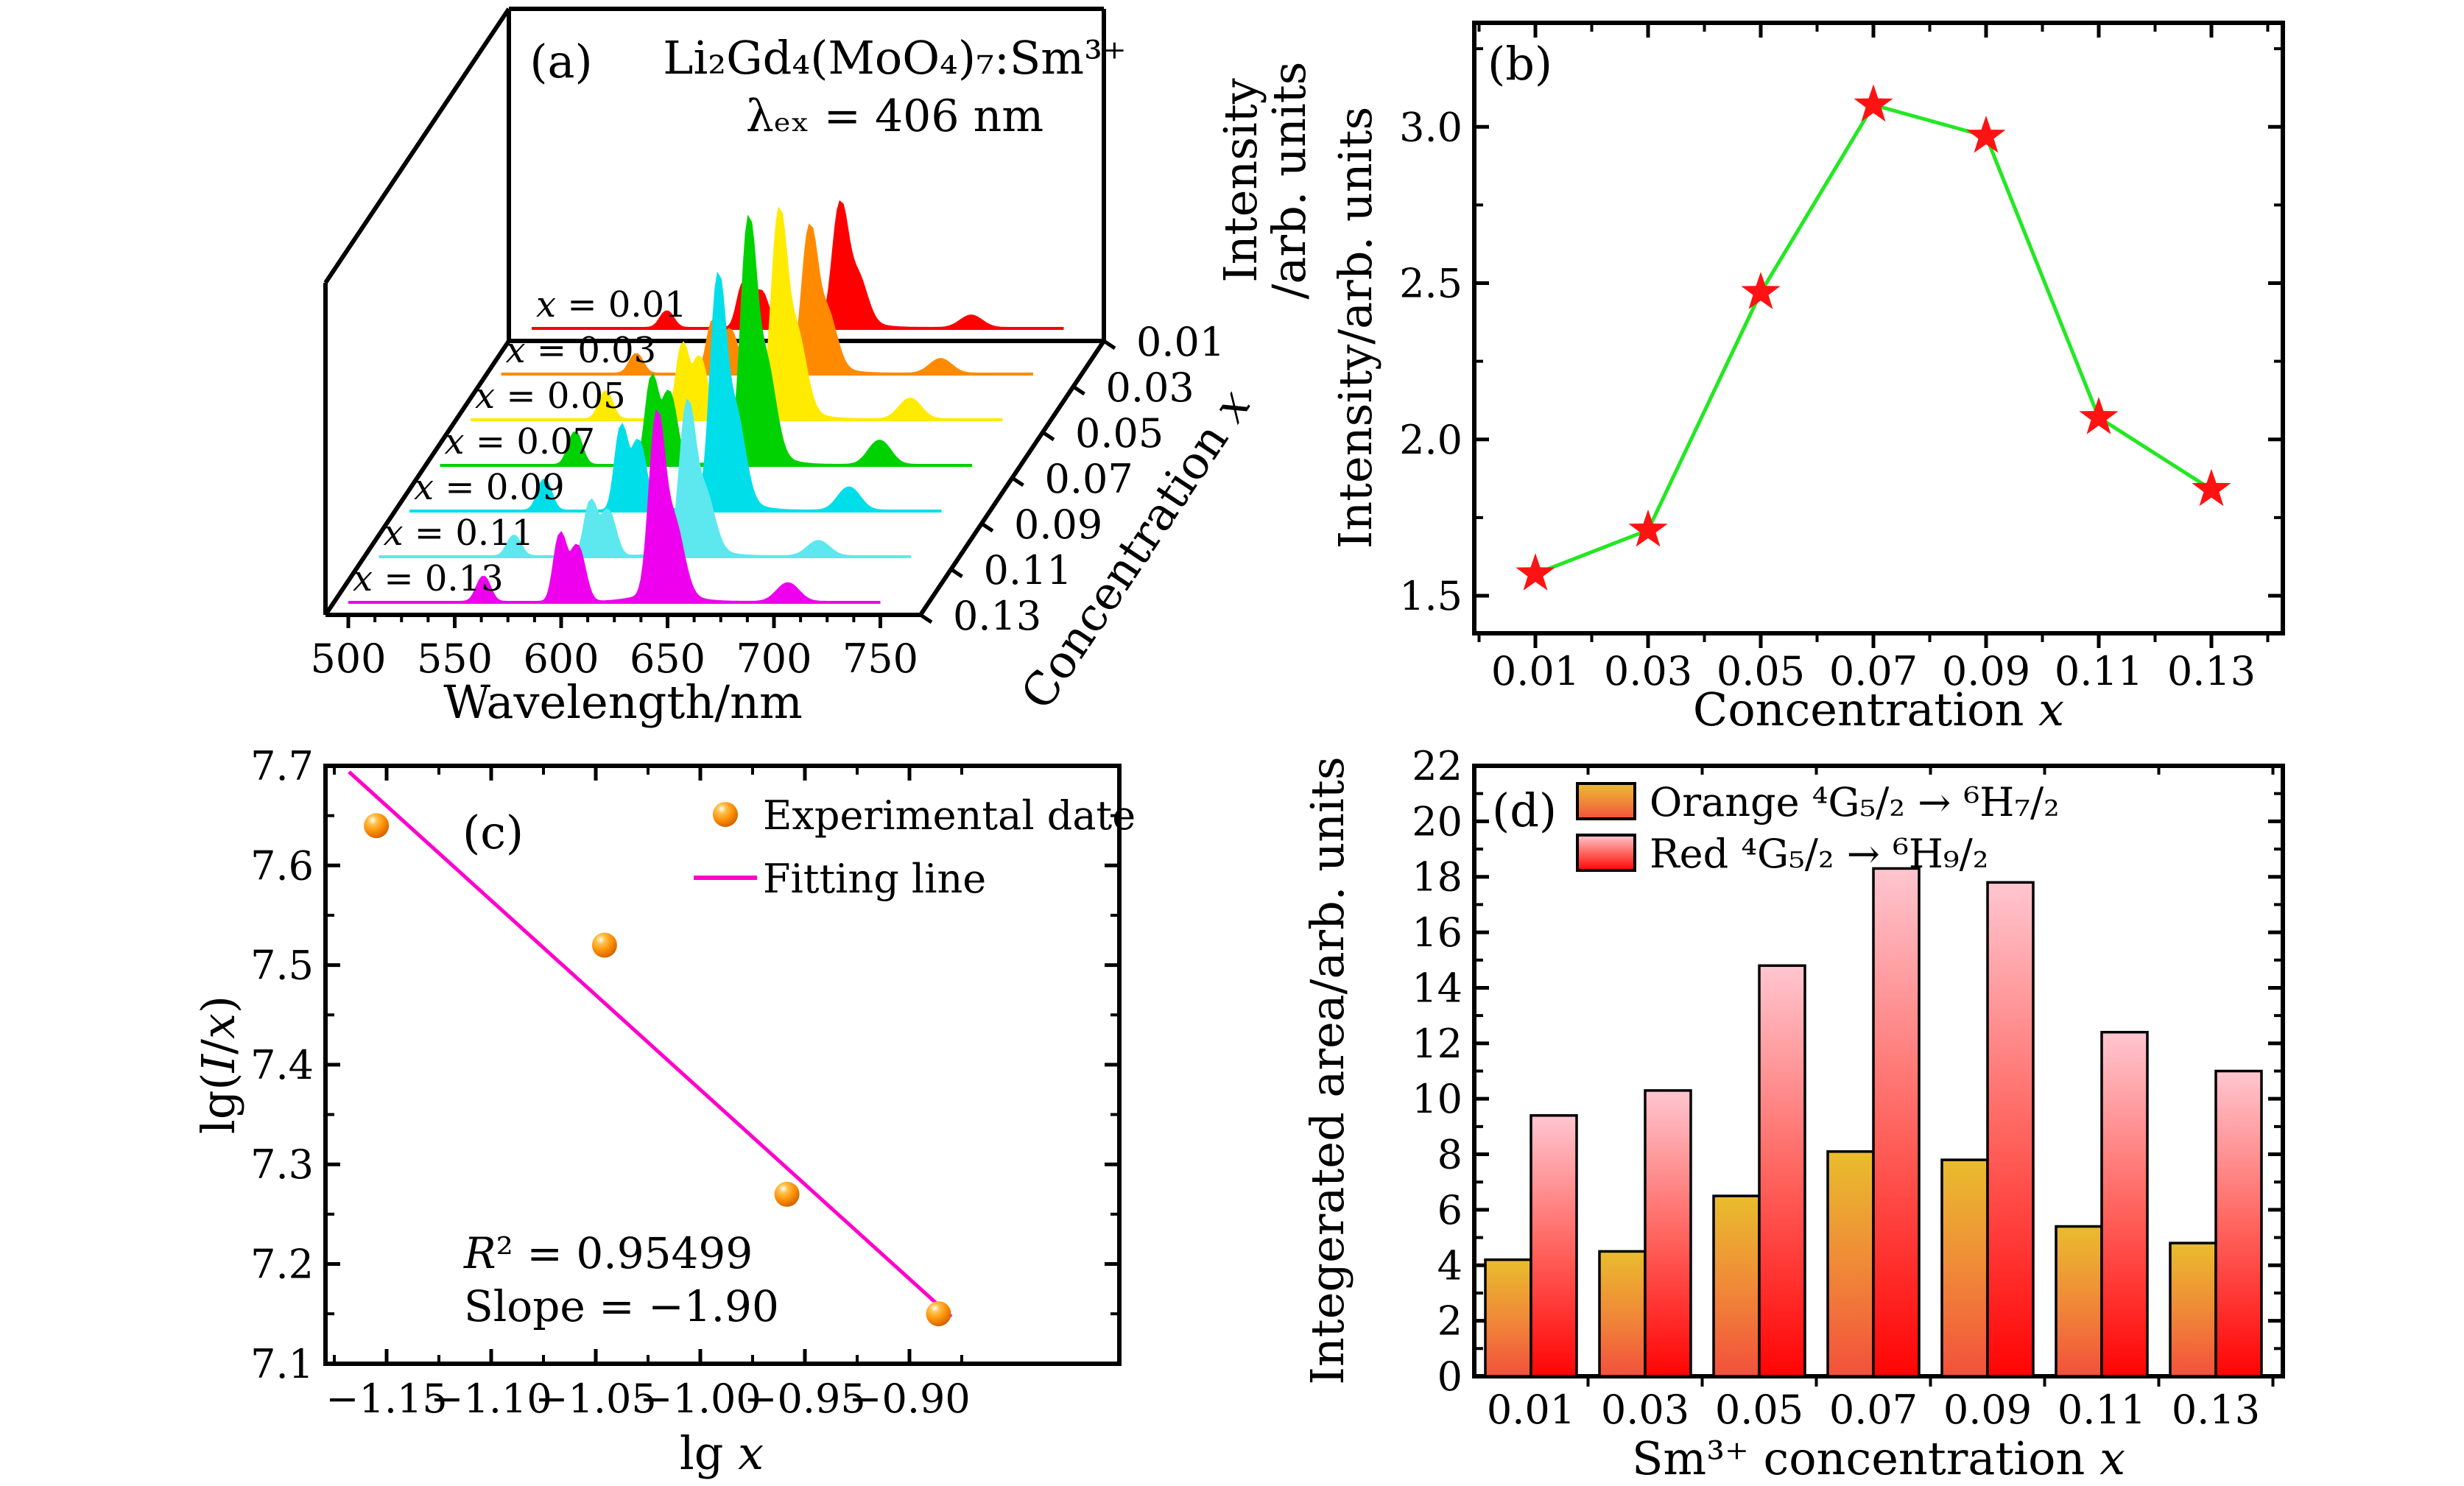 The width and height of the screenshot is (2464, 1486). What do you see at coordinates (997, 616) in the screenshot?
I see `z-tick-label: 0.13` at bounding box center [997, 616].